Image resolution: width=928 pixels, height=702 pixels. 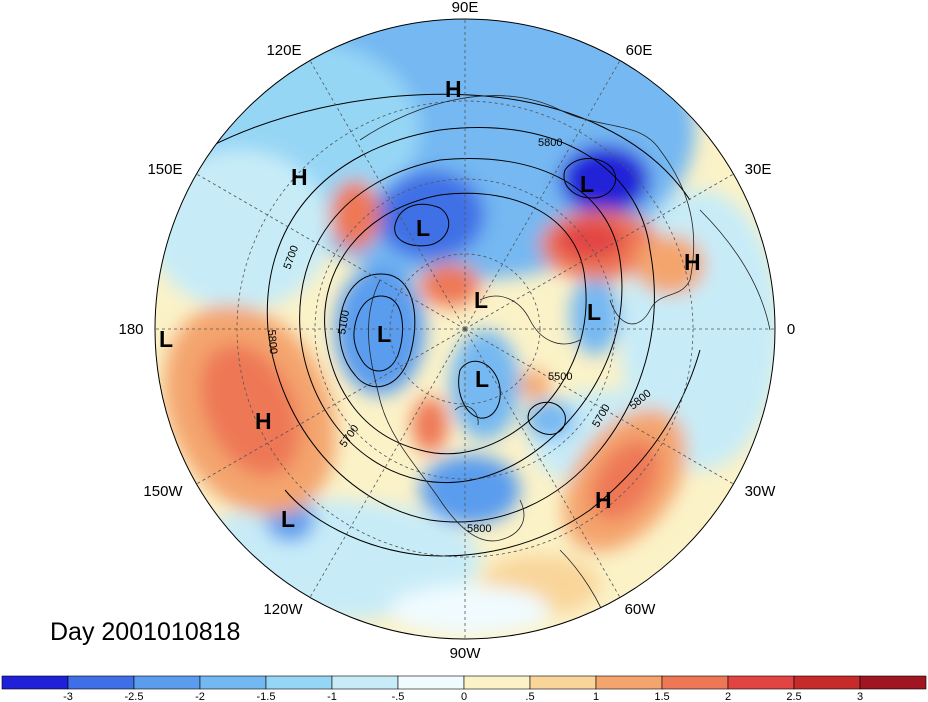 I want to click on colorbar-tick-label: -.5, so click(x=398, y=696).